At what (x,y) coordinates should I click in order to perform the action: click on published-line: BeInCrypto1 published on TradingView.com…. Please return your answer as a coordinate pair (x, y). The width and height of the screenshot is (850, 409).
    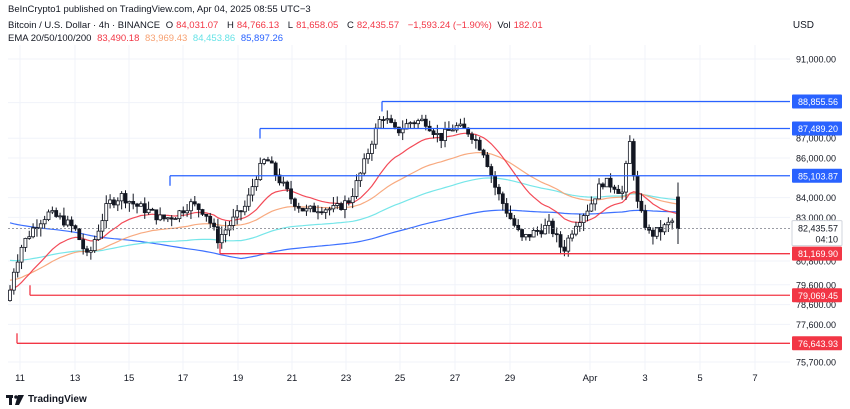
    Looking at the image, I should click on (159, 9).